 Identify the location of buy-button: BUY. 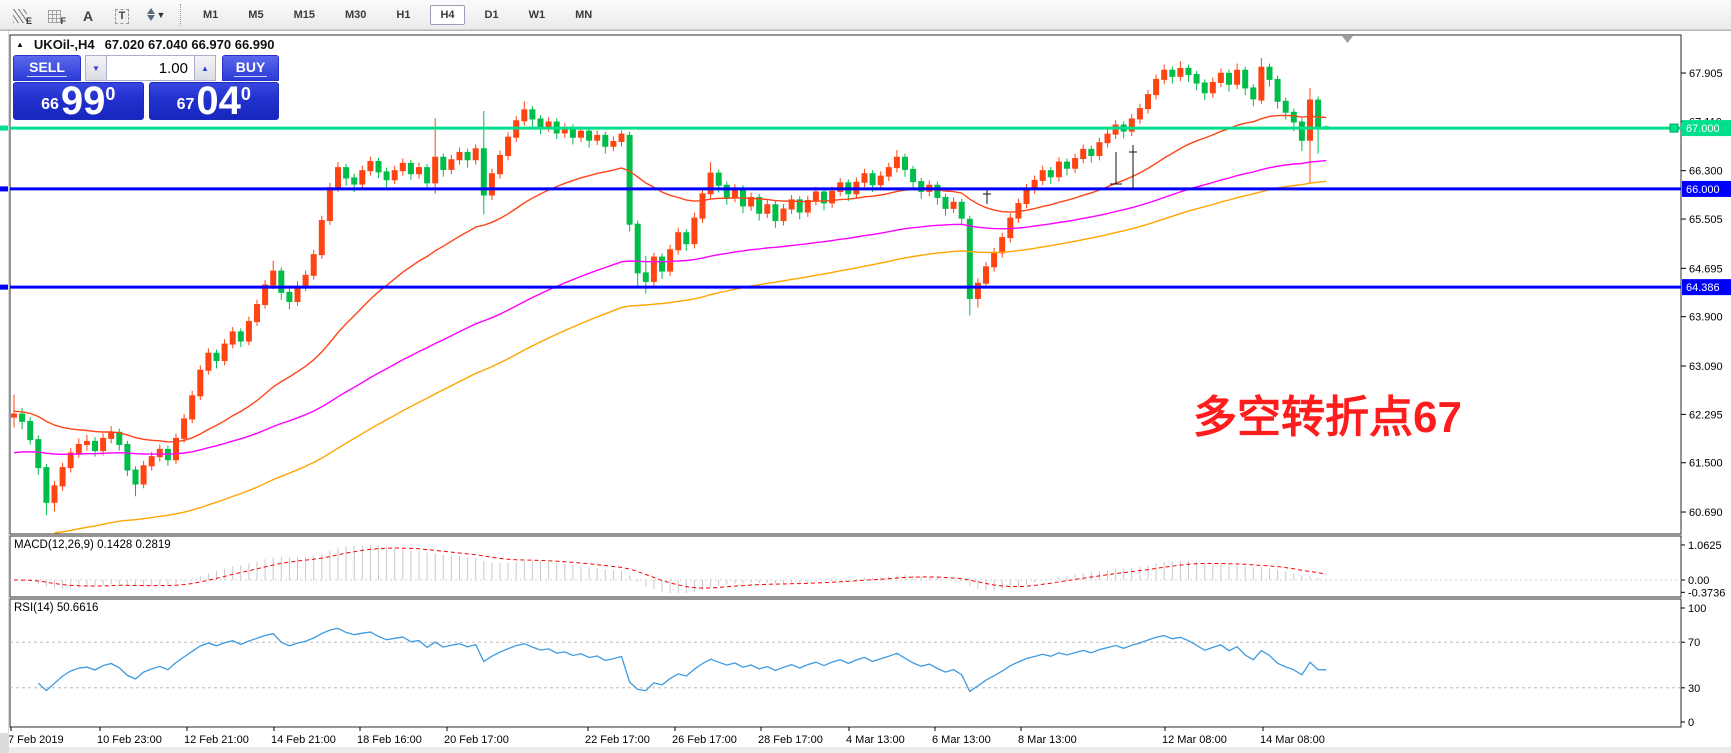
(250, 68).